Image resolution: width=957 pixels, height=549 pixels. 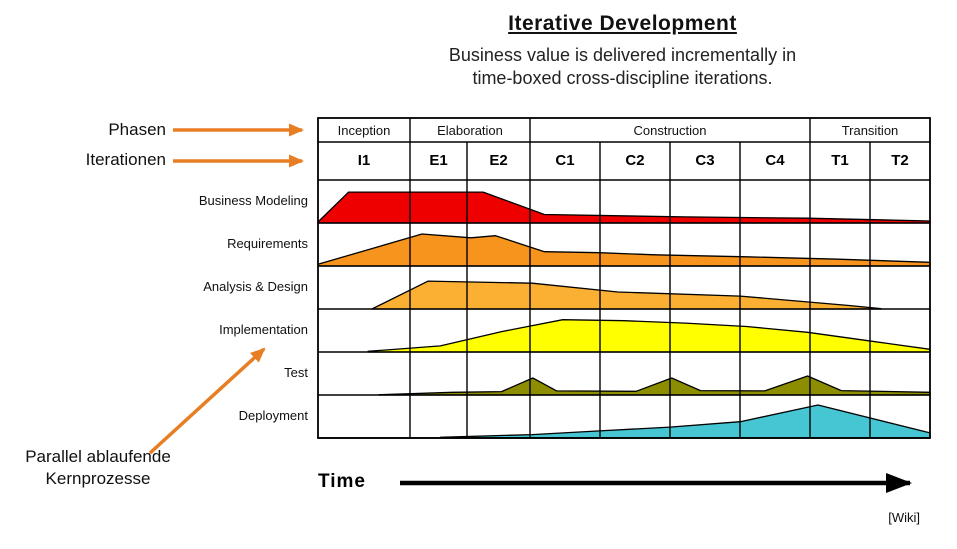 What do you see at coordinates (364, 160) in the screenshot?
I see `iteration-label-i1: I1` at bounding box center [364, 160].